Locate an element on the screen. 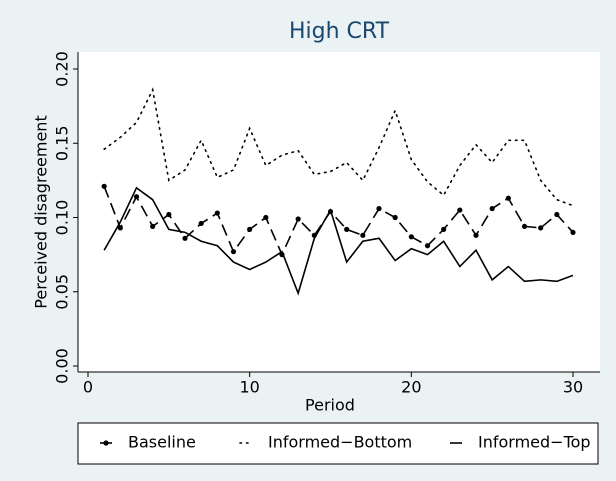  y-tick-label: 0.15 is located at coordinates (62, 143).